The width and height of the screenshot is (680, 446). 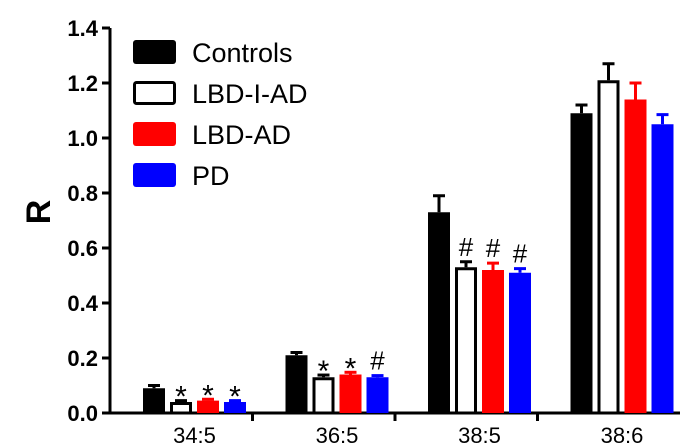 I want to click on y-axis: 0.0 0.2 0.4 0.6 0.8 1.0 1.2 1.4, so click(x=89, y=221).